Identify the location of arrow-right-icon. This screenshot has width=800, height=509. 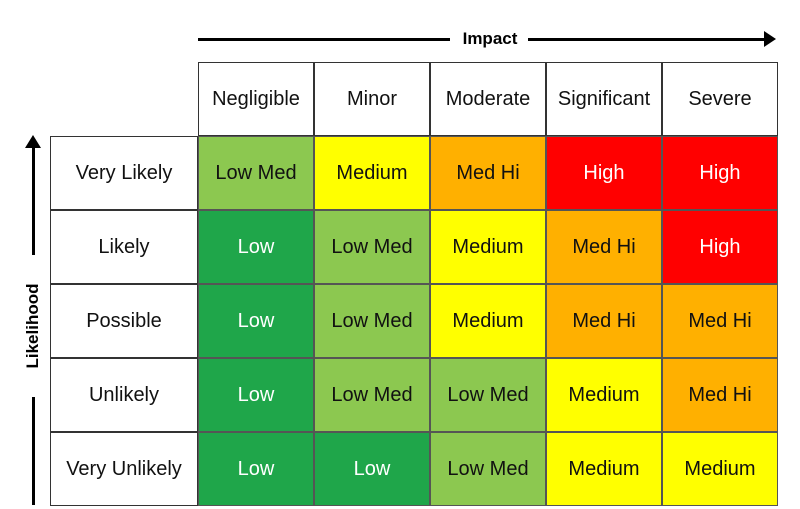
(770, 39).